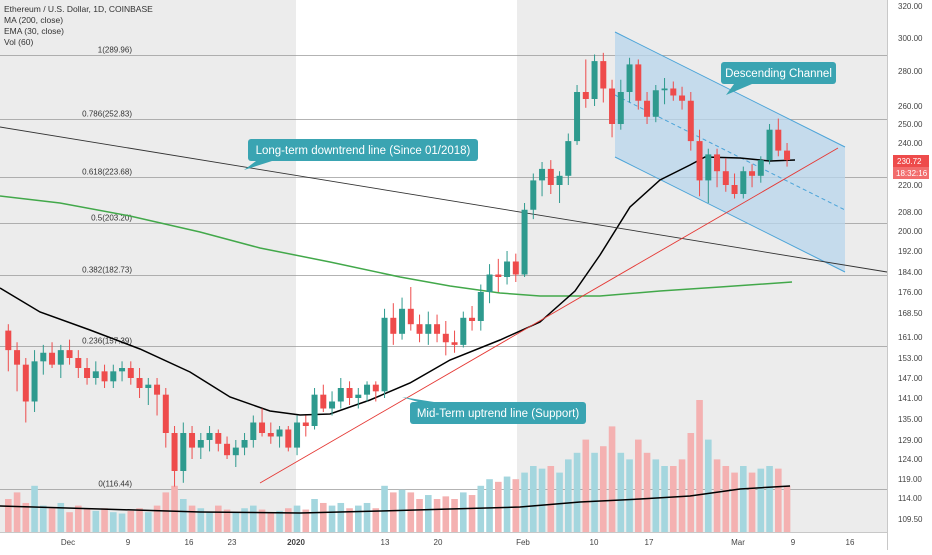 The height and width of the screenshot is (555, 932). I want to click on channel-lower-line, so click(730, 214).